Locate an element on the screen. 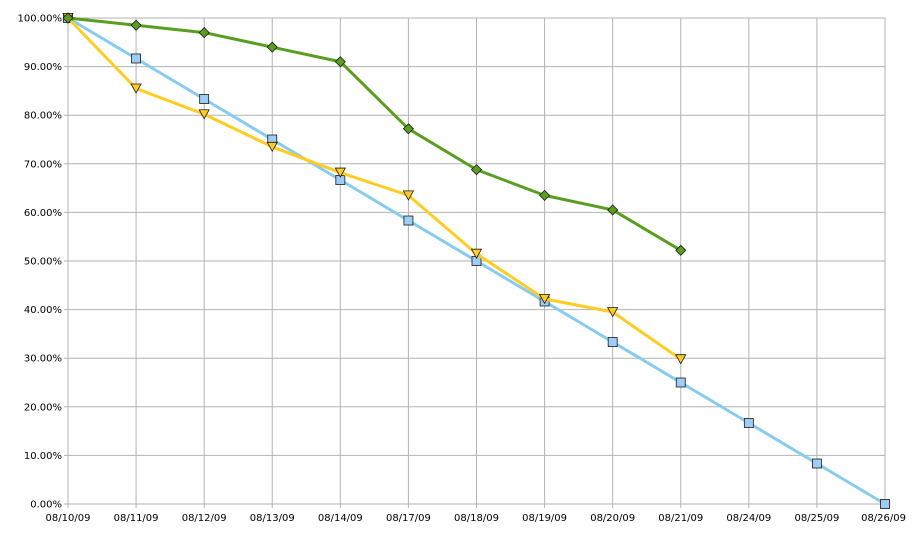 This screenshot has width=912, height=535. y-tick-label: 0.00% is located at coordinates (46, 505).